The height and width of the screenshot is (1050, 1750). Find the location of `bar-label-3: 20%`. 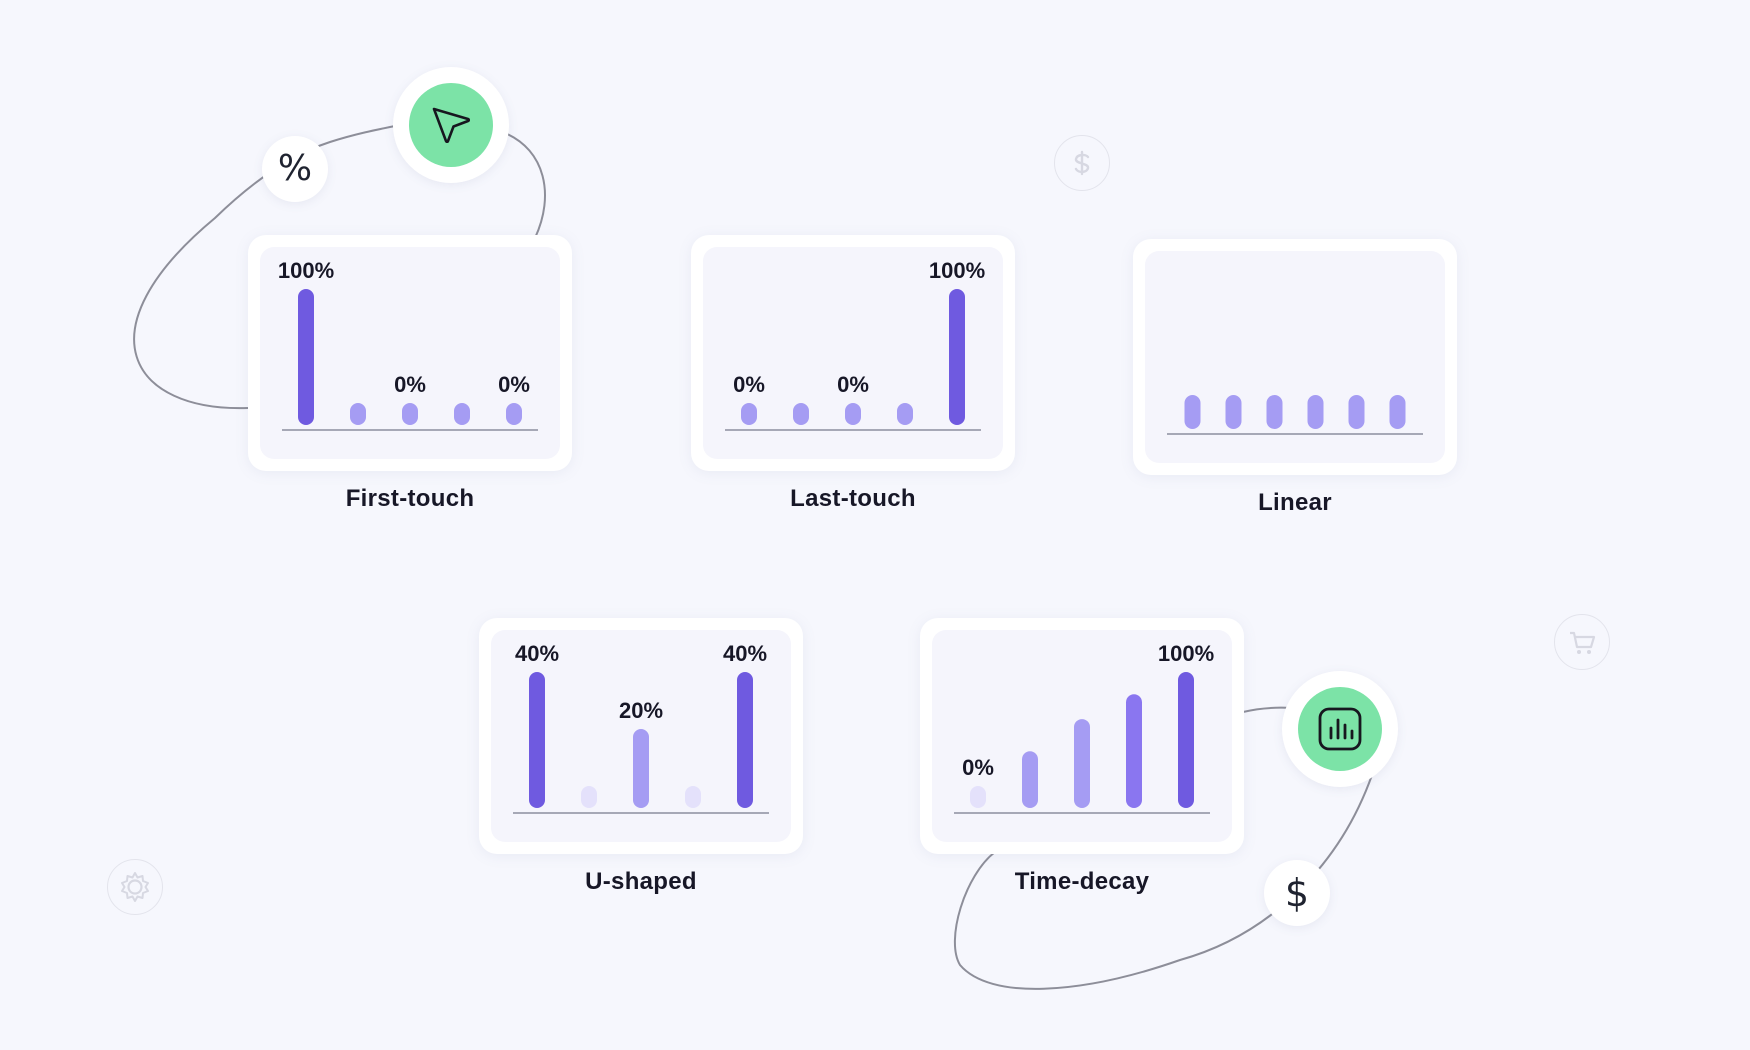

bar-label-3: 20% is located at coordinates (641, 710).